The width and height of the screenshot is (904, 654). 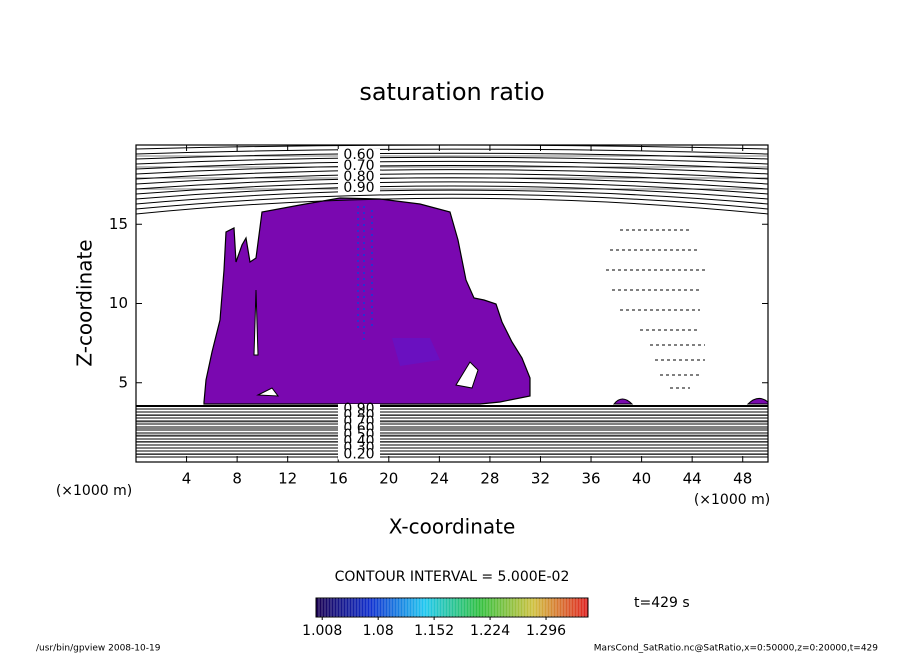 What do you see at coordinates (118, 303) in the screenshot?
I see `y-tick-label: 10` at bounding box center [118, 303].